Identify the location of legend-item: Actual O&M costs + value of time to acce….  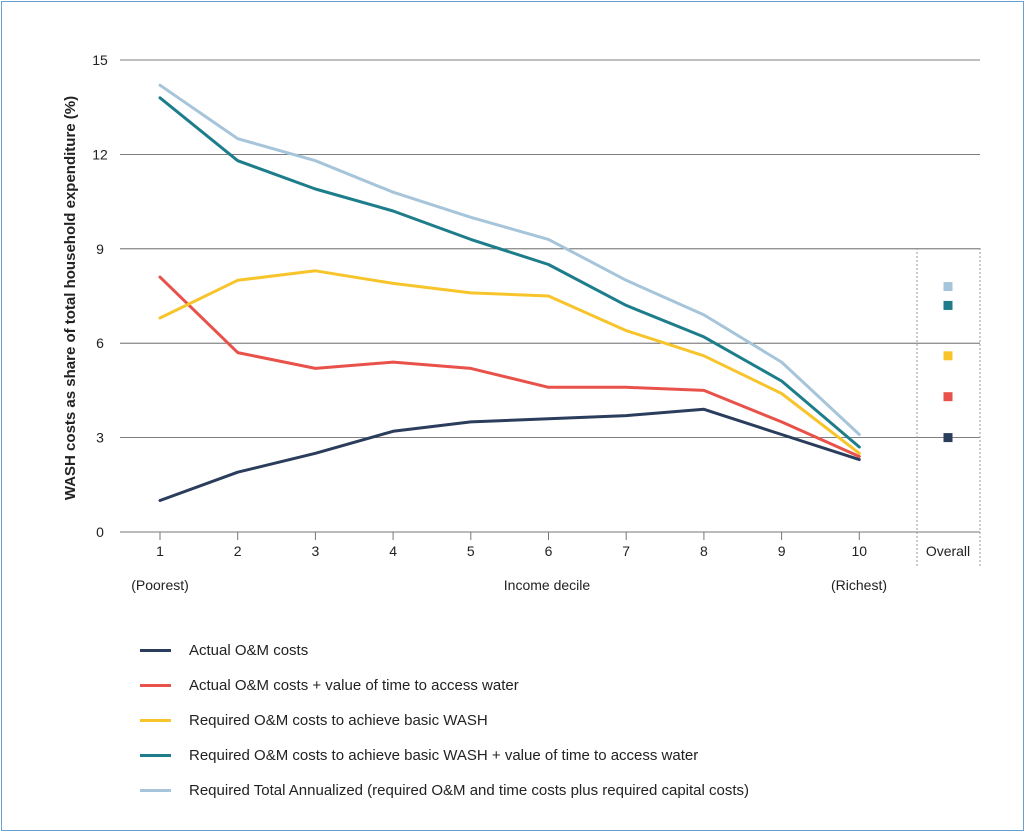
(540, 685).